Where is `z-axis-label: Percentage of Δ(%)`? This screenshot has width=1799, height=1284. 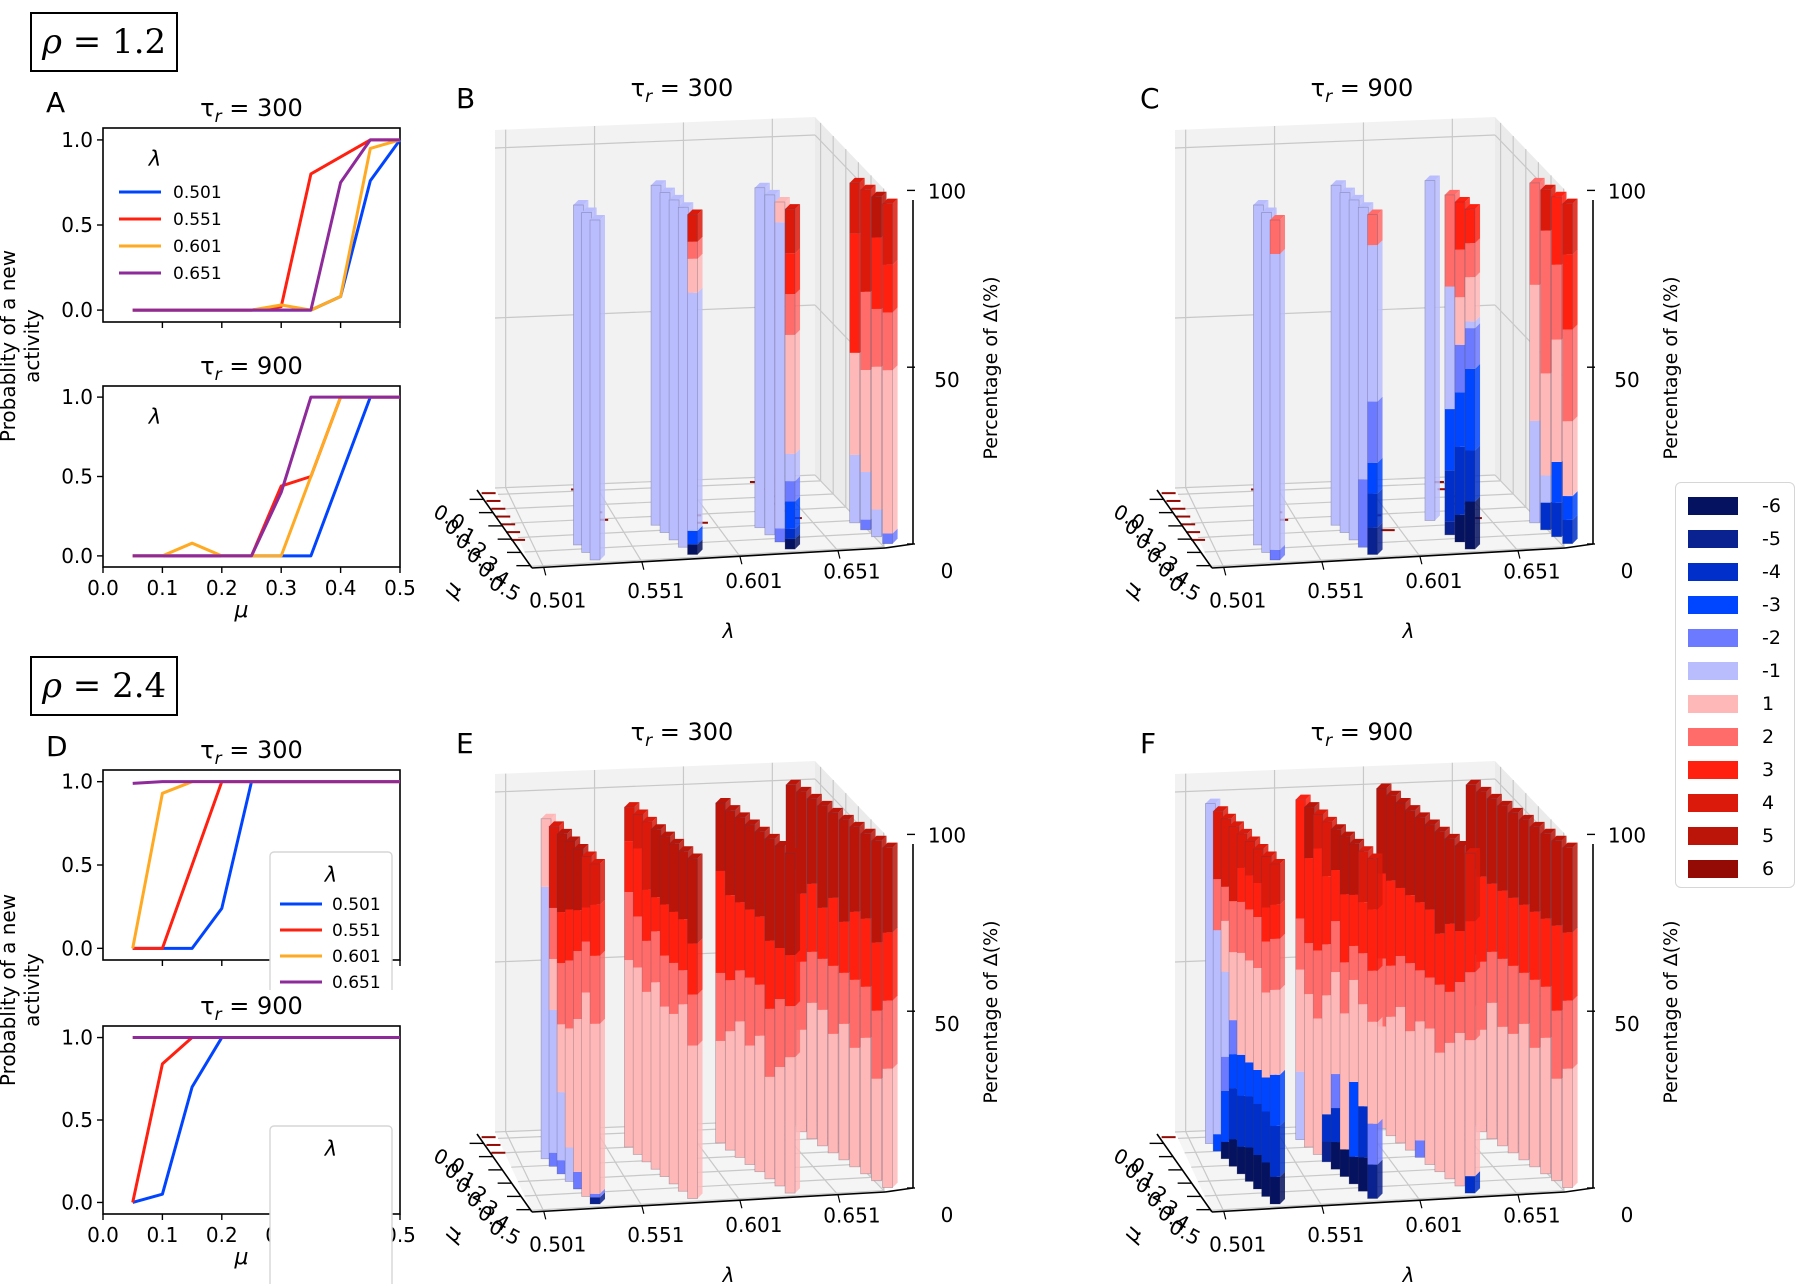 z-axis-label: Percentage of Δ(%) is located at coordinates (1671, 1011).